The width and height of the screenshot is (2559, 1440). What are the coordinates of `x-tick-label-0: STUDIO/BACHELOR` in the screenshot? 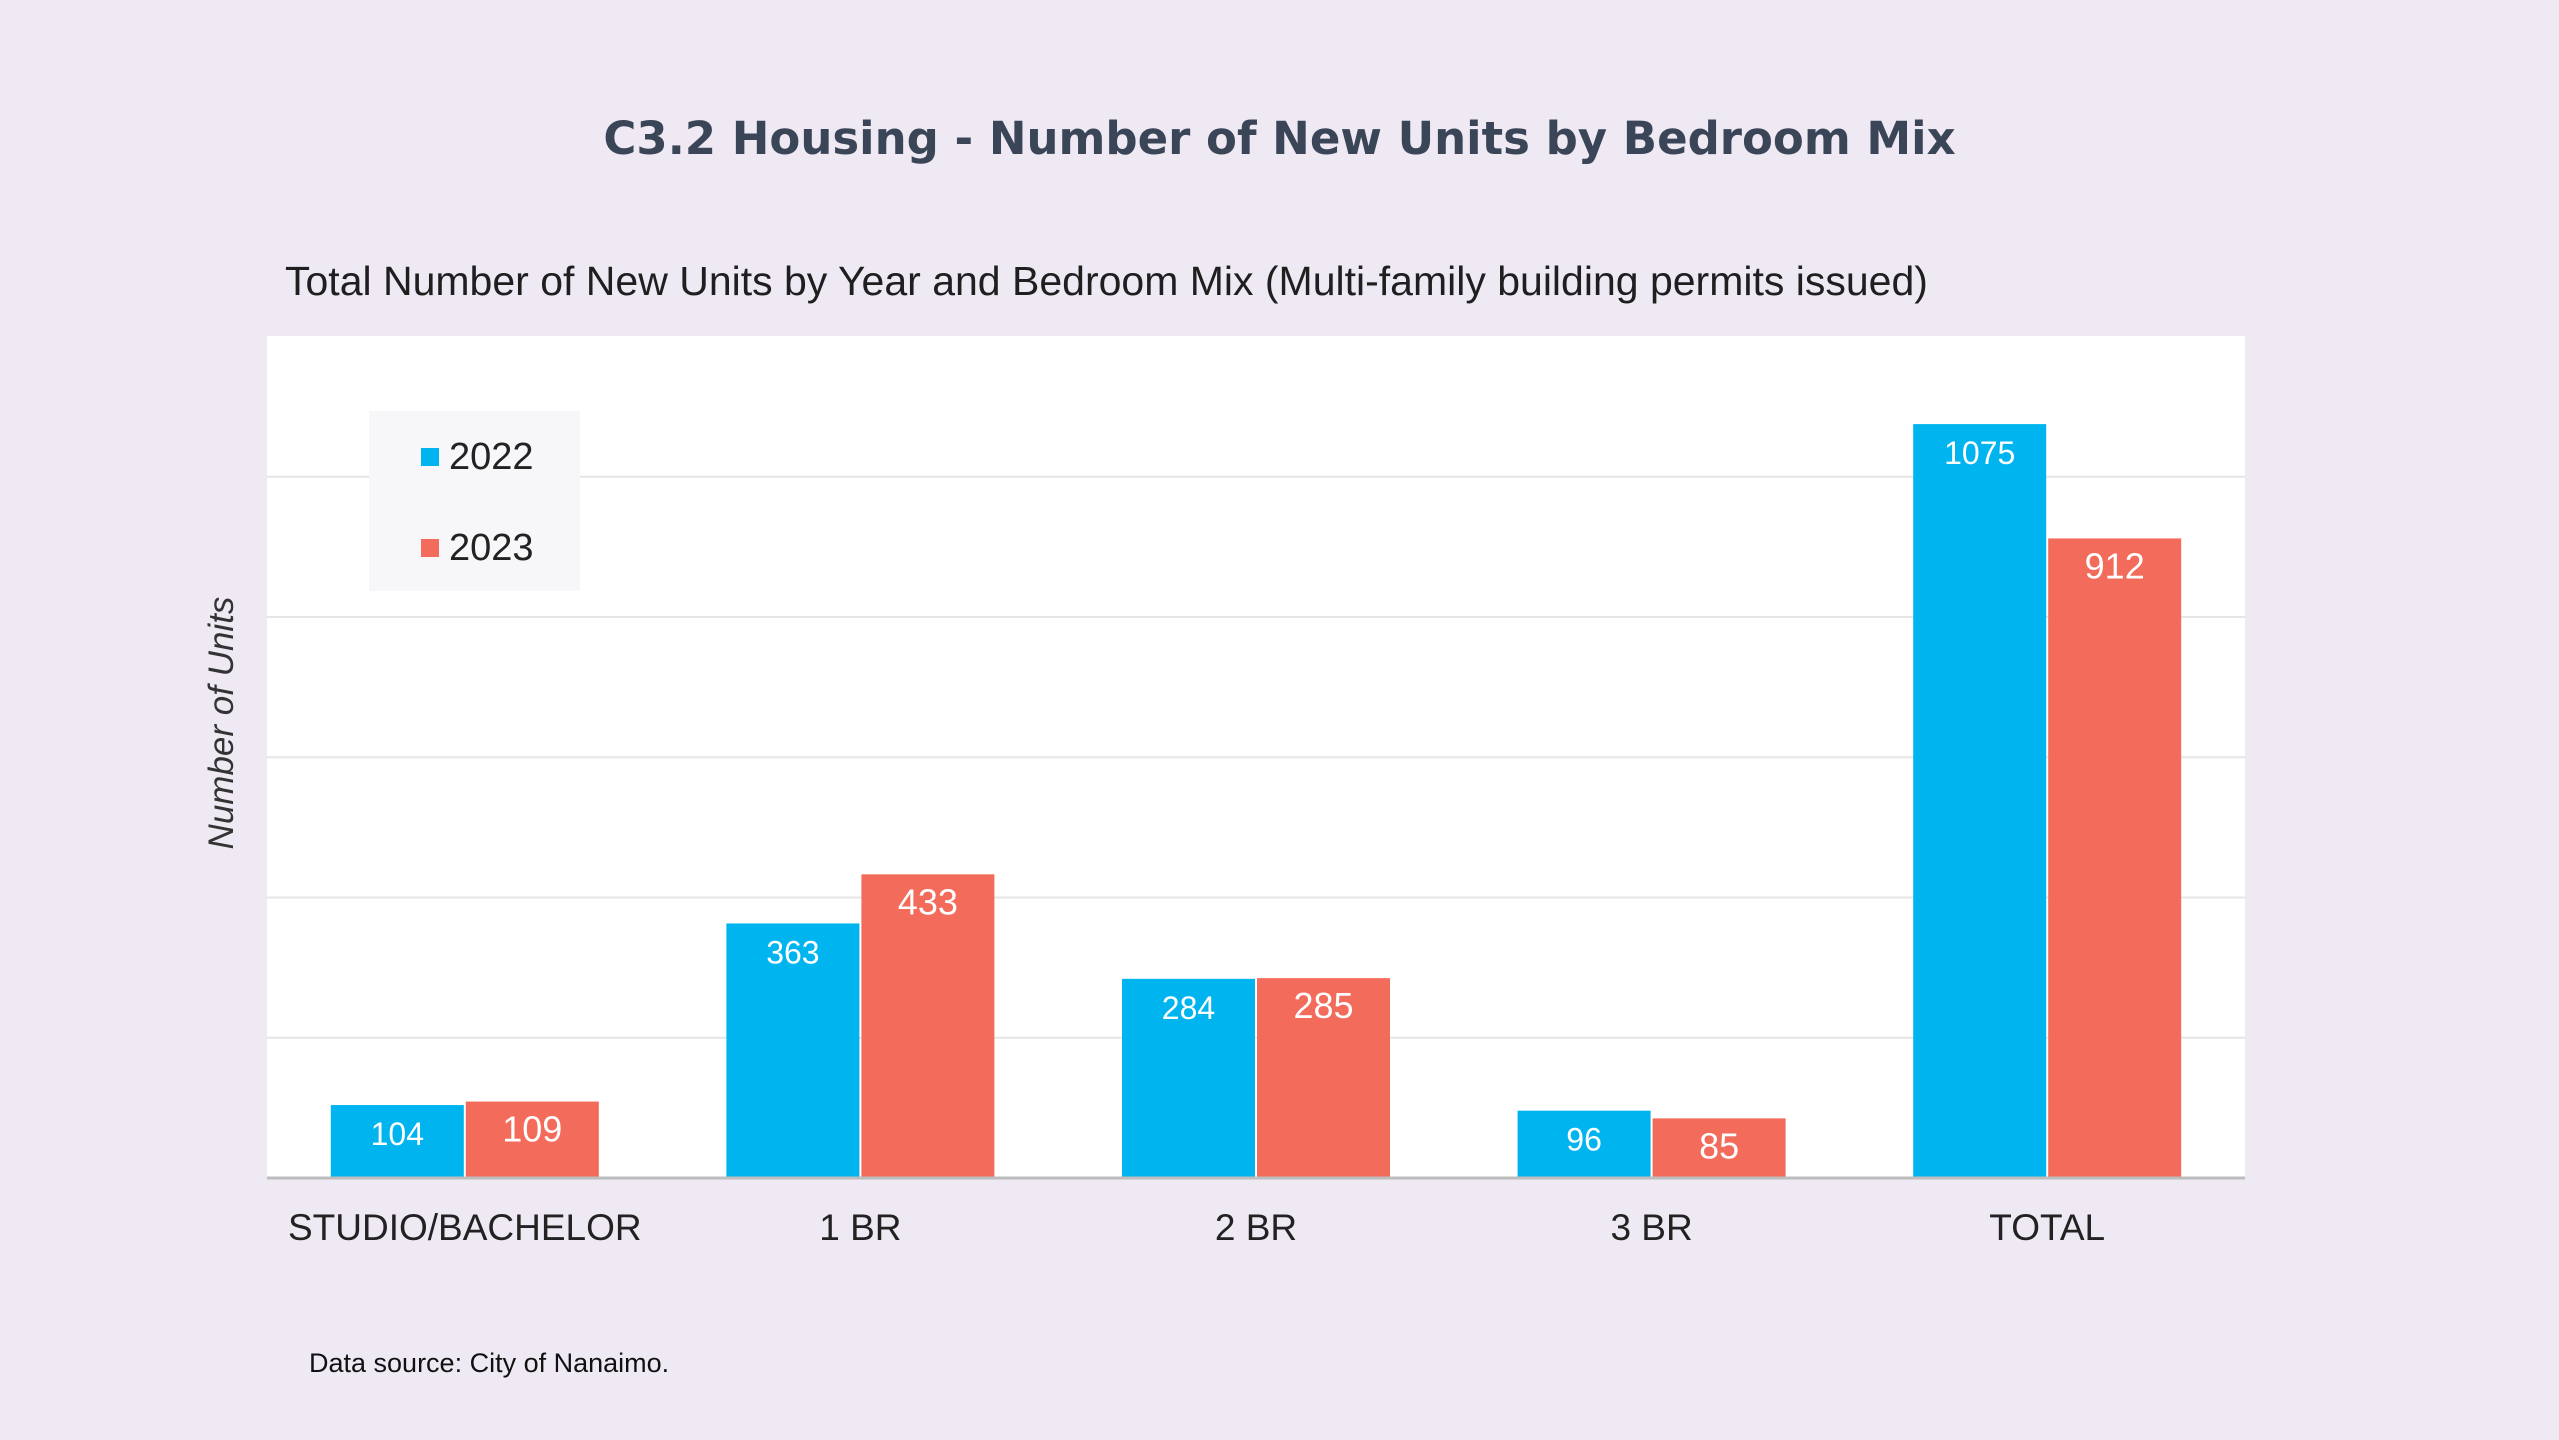 It's located at (465, 1227).